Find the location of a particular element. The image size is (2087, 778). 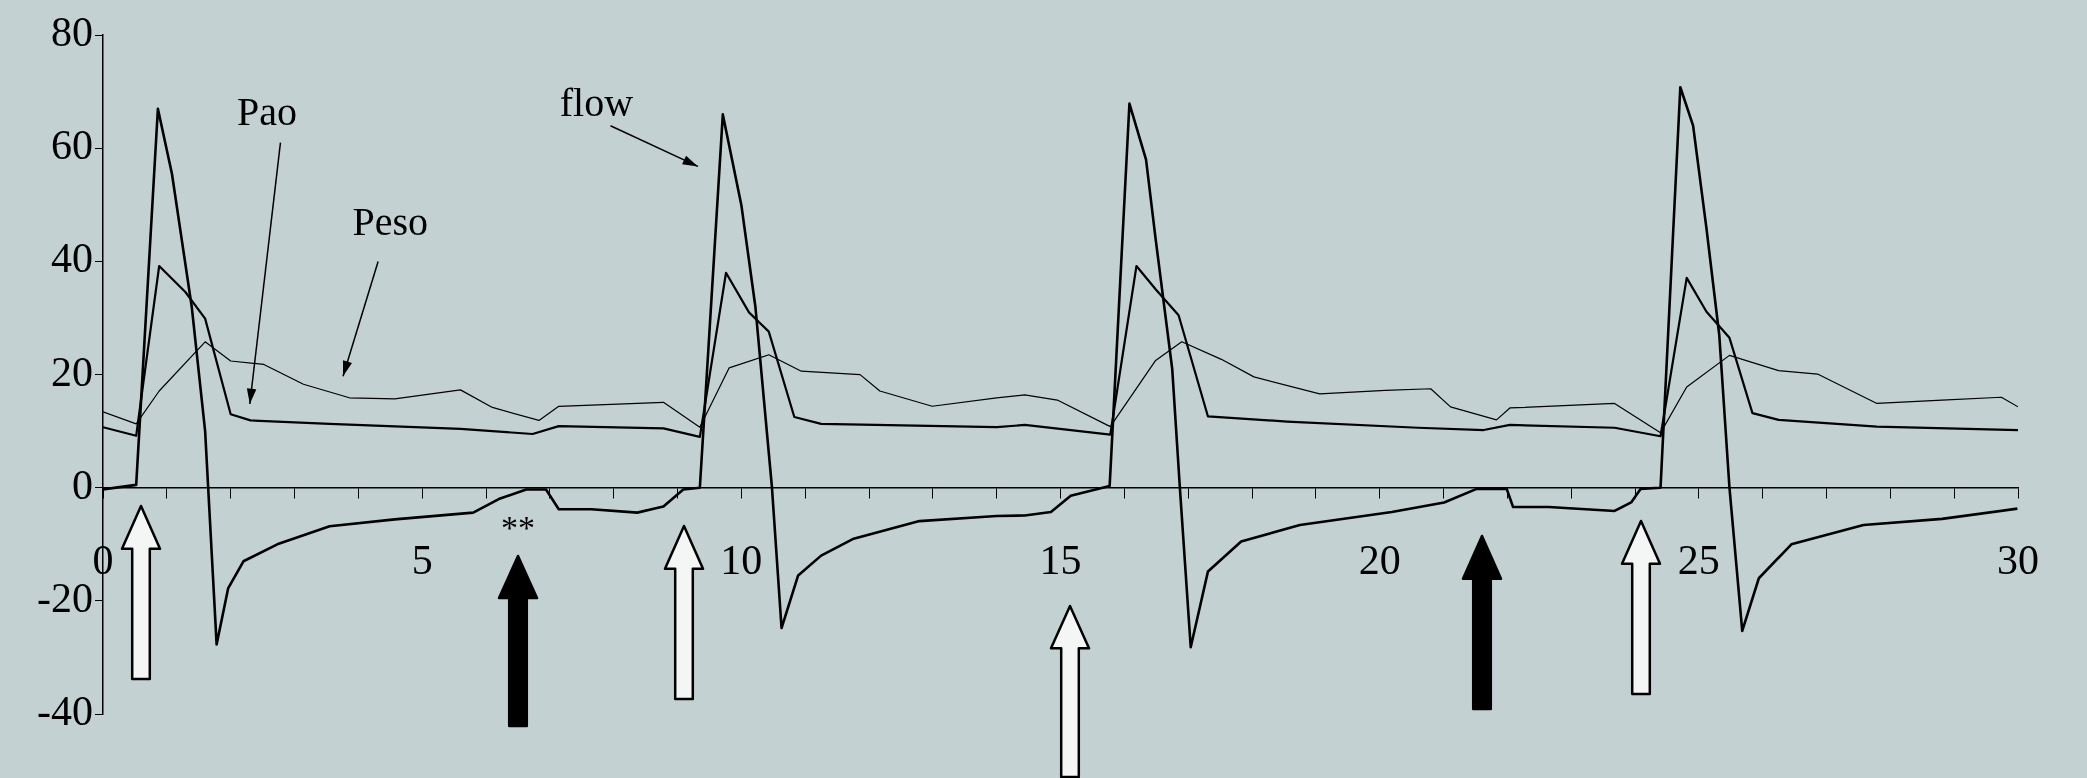

x-tick-label: 5 is located at coordinates (422, 559).